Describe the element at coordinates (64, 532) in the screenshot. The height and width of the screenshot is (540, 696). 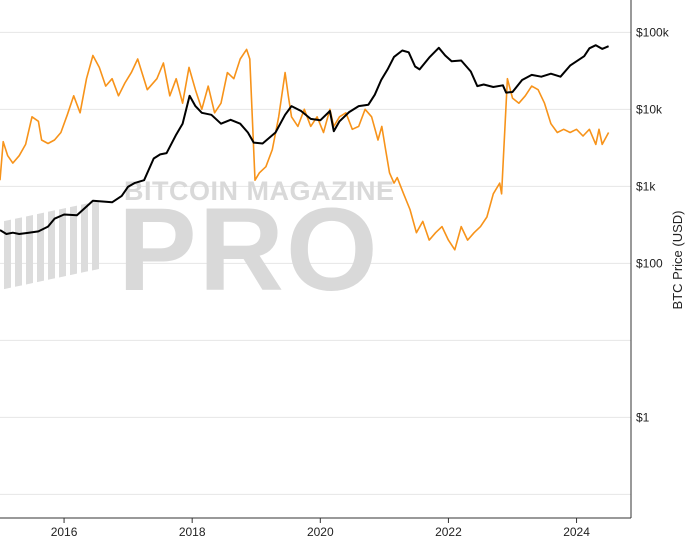
I see `x-tick-label: 2016` at that location.